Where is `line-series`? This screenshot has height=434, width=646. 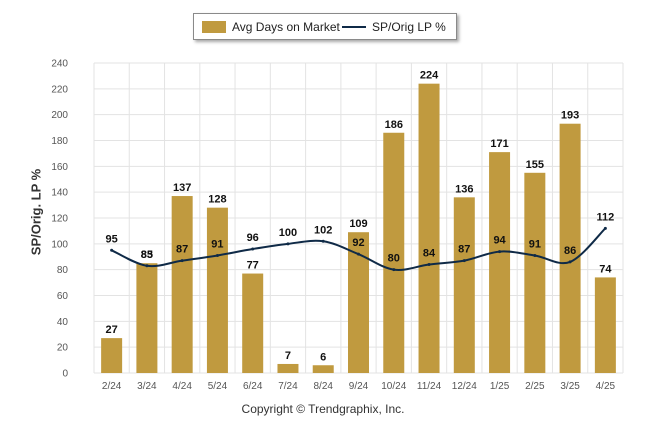 line-series is located at coordinates (358, 249).